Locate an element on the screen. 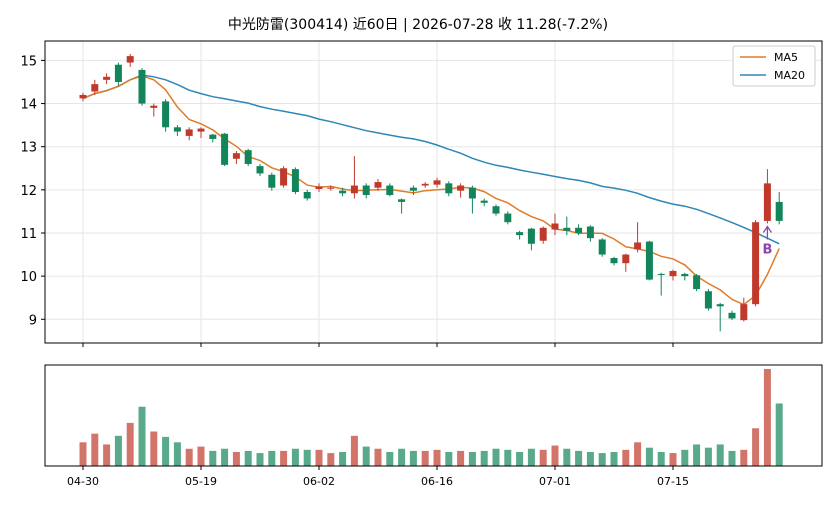 The height and width of the screenshot is (510, 836). x-tick-label: 07-15 is located at coordinates (673, 481).